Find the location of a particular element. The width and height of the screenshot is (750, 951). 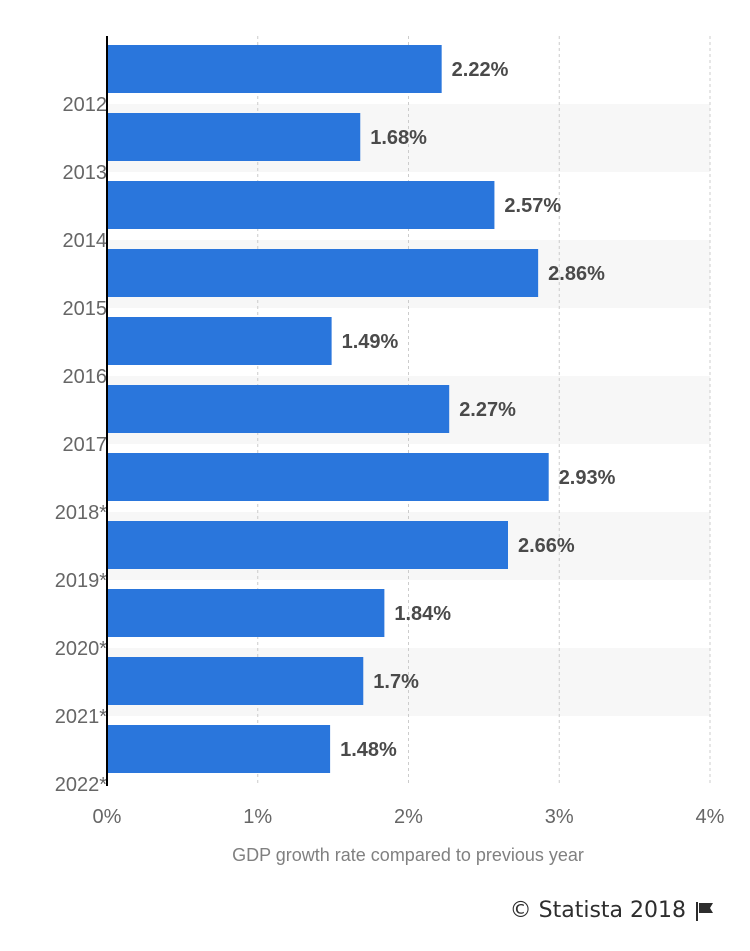

data-label: 2.66% is located at coordinates (546, 546).